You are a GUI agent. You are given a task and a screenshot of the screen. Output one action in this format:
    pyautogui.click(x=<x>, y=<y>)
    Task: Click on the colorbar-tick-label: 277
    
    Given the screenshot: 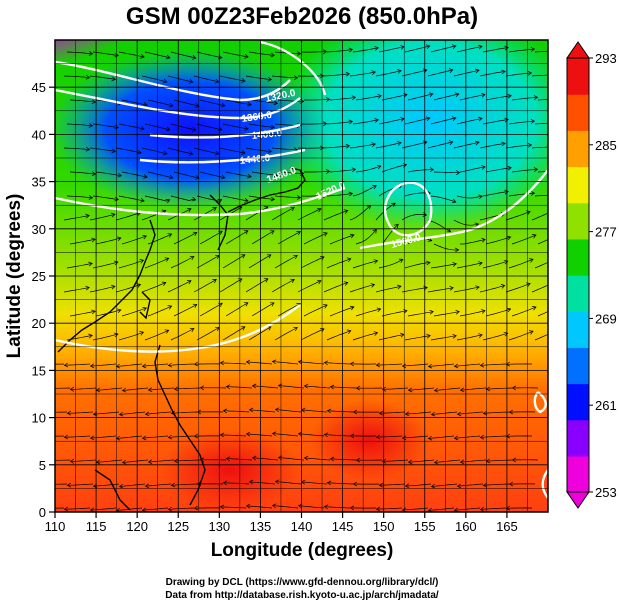 What is the action you would take?
    pyautogui.click(x=606, y=232)
    